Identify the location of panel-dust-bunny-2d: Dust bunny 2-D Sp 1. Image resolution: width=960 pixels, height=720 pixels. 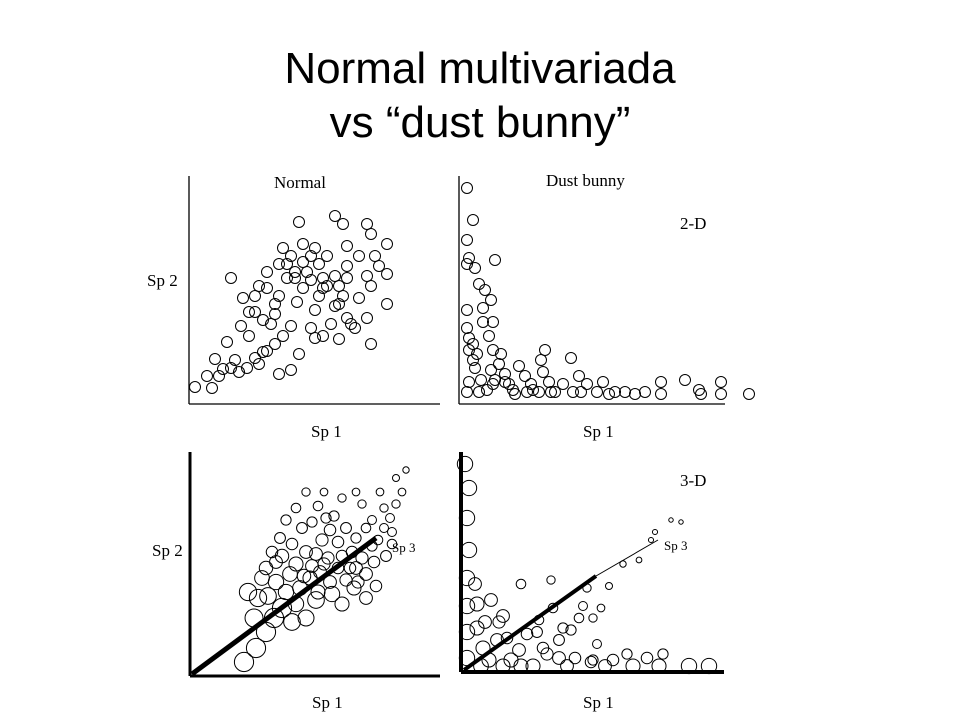
(606, 306).